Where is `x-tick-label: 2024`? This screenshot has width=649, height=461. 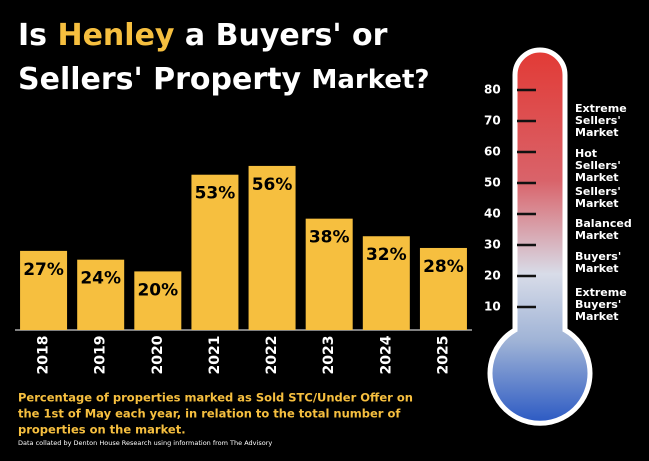 x-tick-label: 2024 is located at coordinates (386, 354).